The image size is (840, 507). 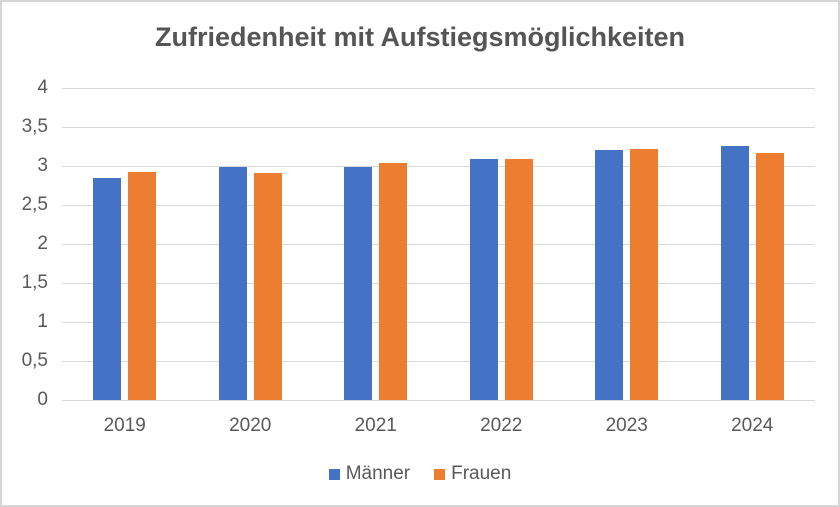 I want to click on y-axis-tick-label: 2, so click(x=42, y=243).